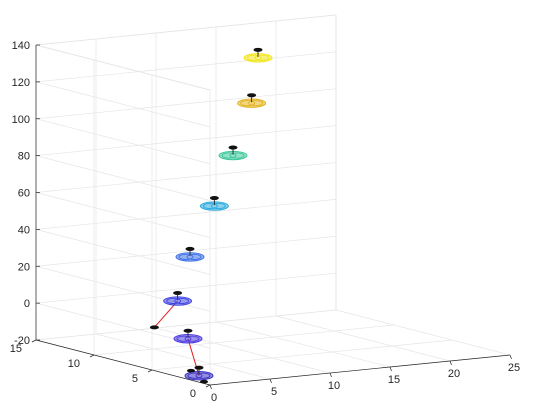 The width and height of the screenshot is (533, 402). Describe the element at coordinates (24, 194) in the screenshot. I see `z-tick-label: 60` at that location.